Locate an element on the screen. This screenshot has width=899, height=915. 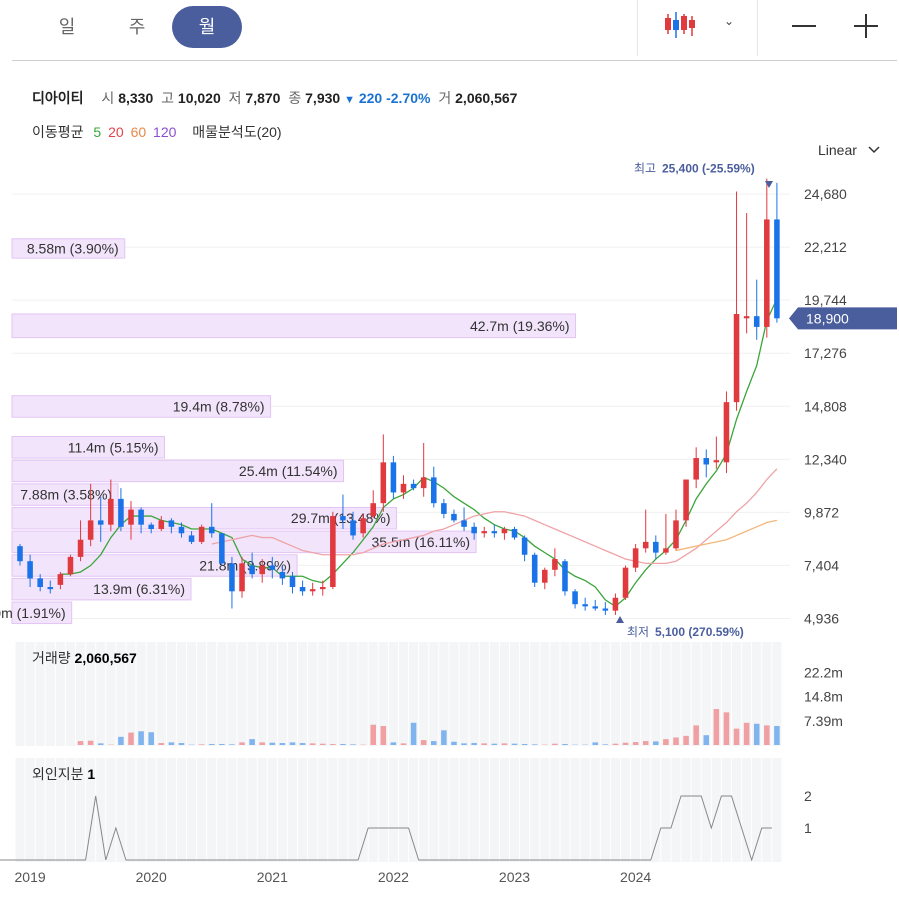
tab-weekly: 주 is located at coordinates (137, 27).